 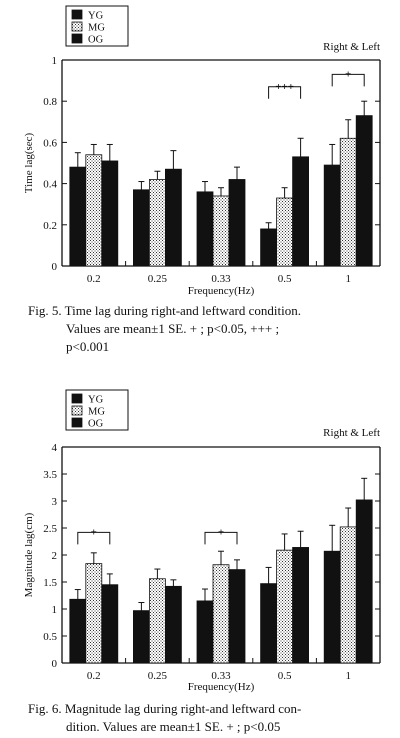 I want to click on caption-line: Values are mean±1 SE. + ; p<0.05, +++ ;, so click(x=173, y=328).